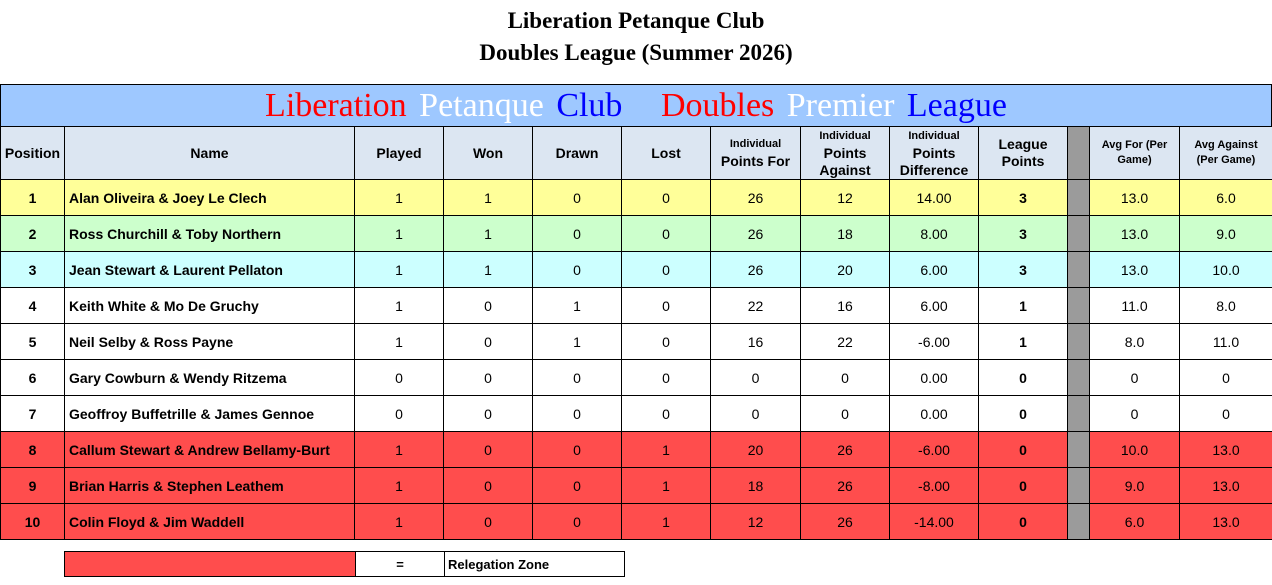 The width and height of the screenshot is (1272, 585). I want to click on header-points-difference-line3: Difference, so click(934, 169).